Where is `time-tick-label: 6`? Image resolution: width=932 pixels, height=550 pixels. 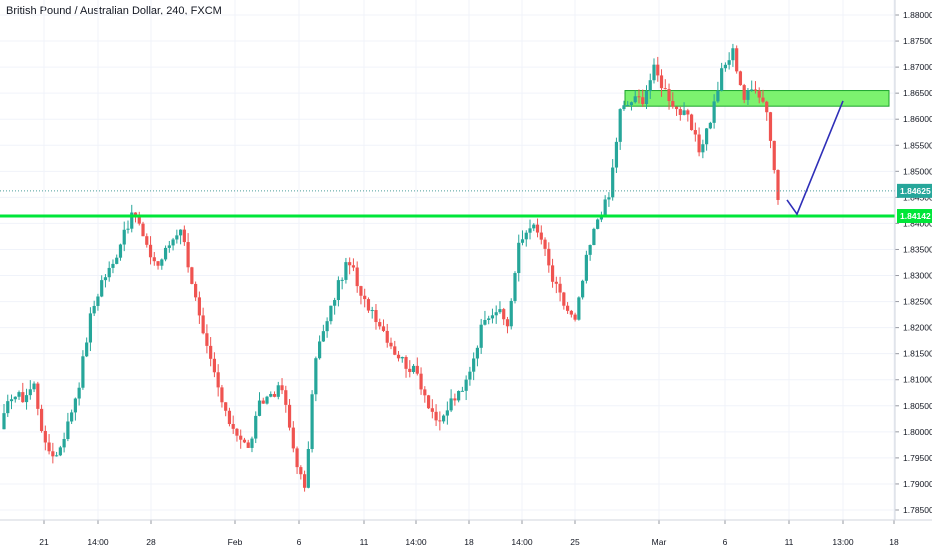
time-tick-label: 6 is located at coordinates (299, 542).